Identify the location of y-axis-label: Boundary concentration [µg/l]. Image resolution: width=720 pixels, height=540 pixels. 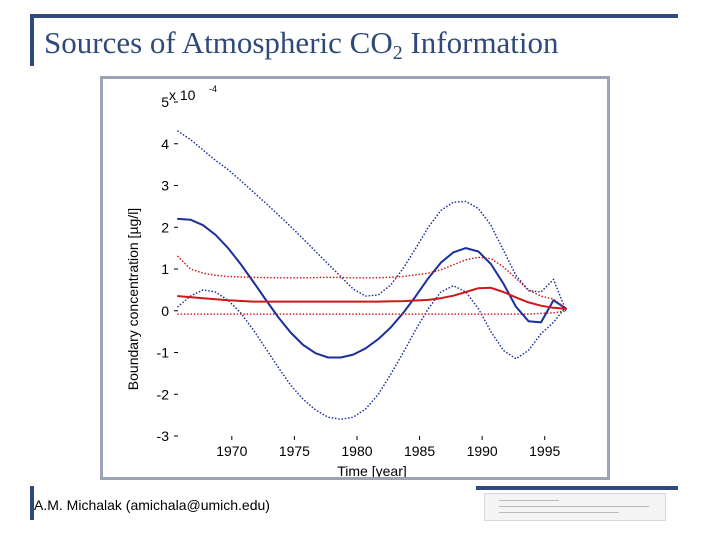
(133, 299).